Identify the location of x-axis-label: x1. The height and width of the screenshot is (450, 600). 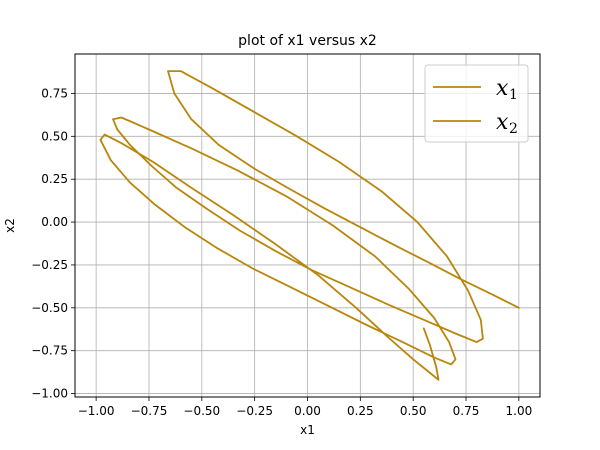
(307, 430).